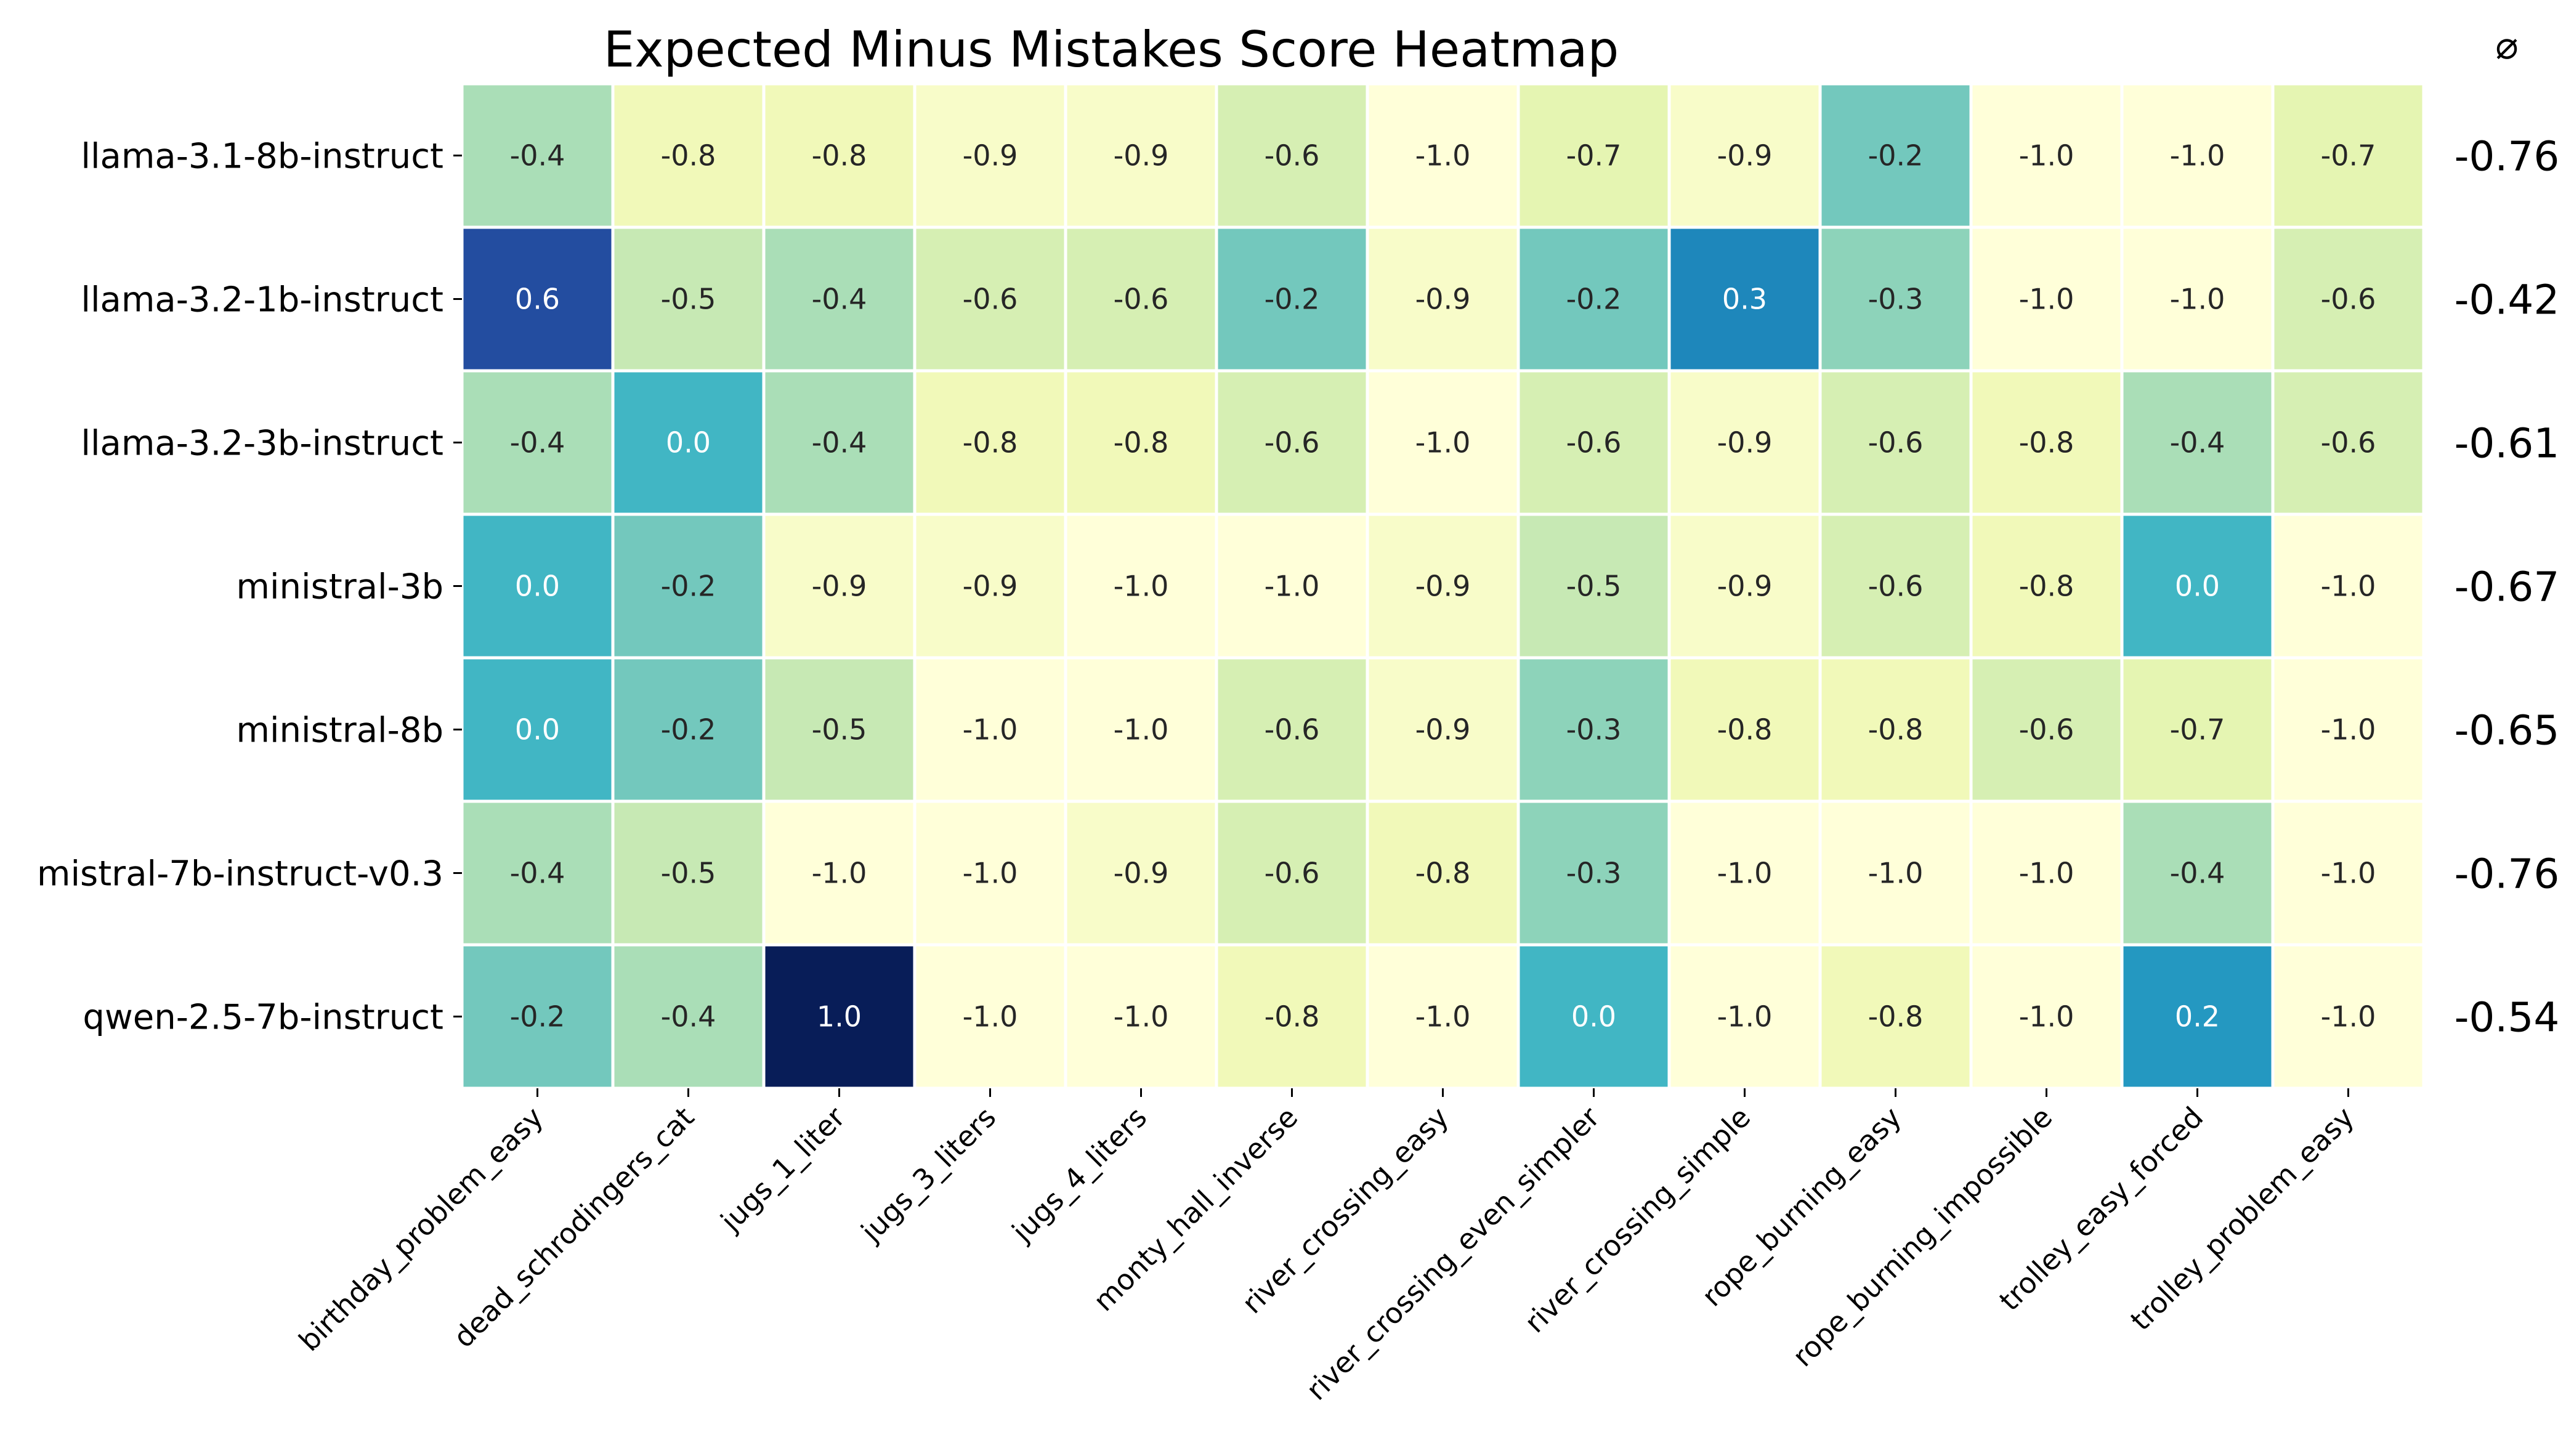 Image resolution: width=2566 pixels, height=1456 pixels. What do you see at coordinates (2507, 1018) in the screenshot?
I see `row-average-label: -0.54` at bounding box center [2507, 1018].